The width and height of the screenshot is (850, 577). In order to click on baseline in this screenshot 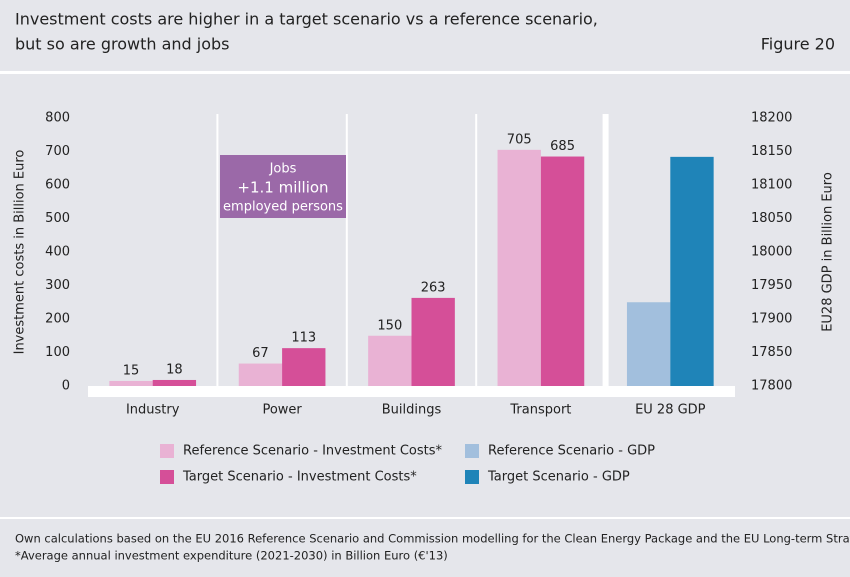, I will do `click(411, 391)`.